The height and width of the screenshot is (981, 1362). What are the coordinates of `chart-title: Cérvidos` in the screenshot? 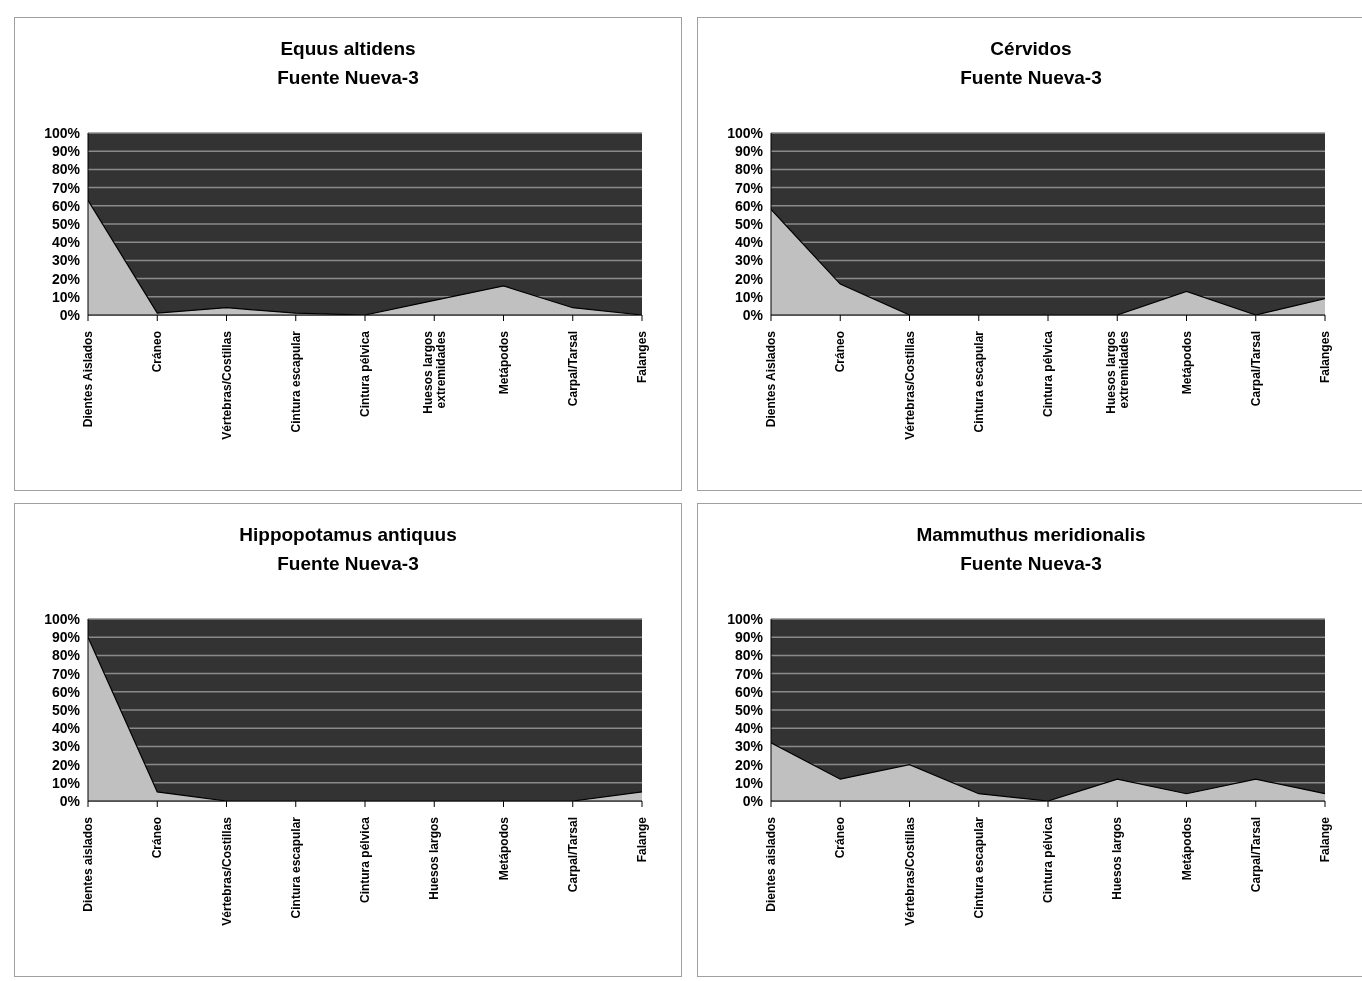 It's located at (1031, 49).